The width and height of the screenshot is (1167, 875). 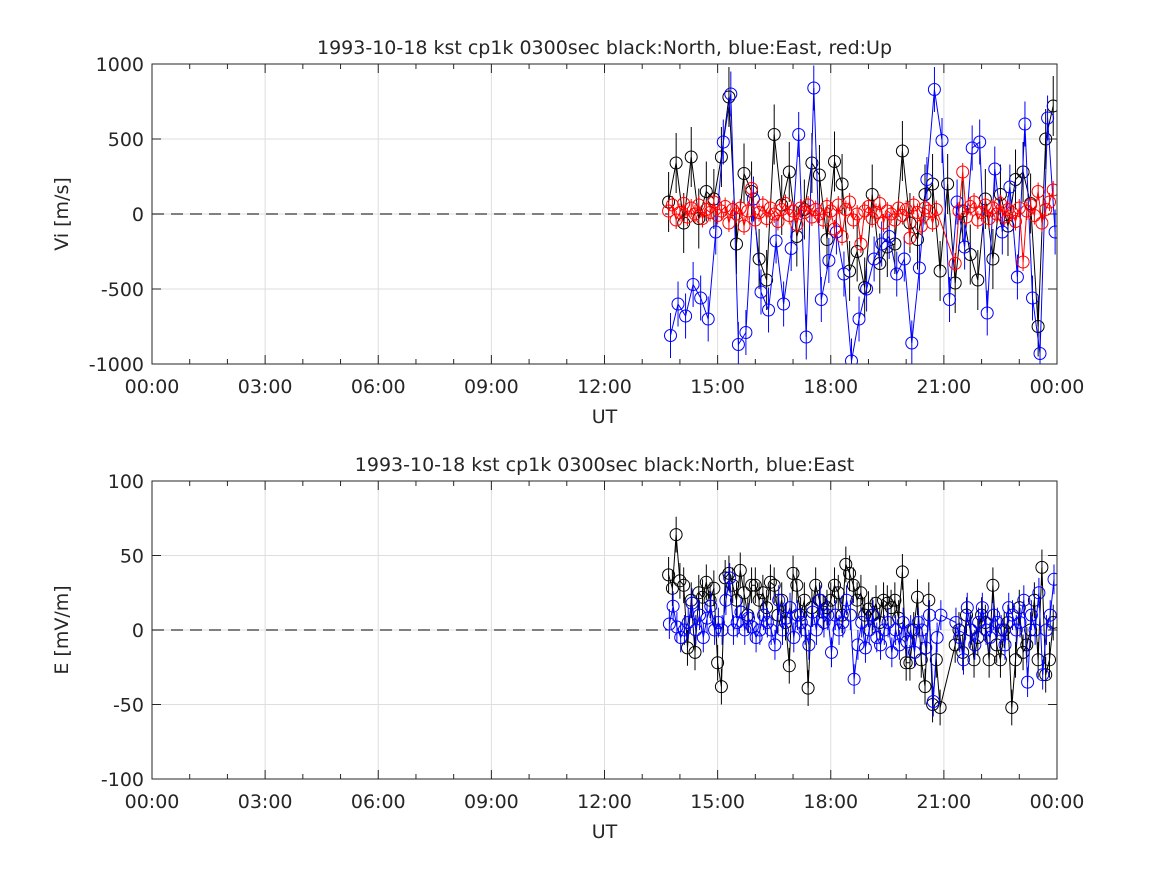 I want to click on velocity-x-tick-label: 15:00, so click(x=717, y=387).